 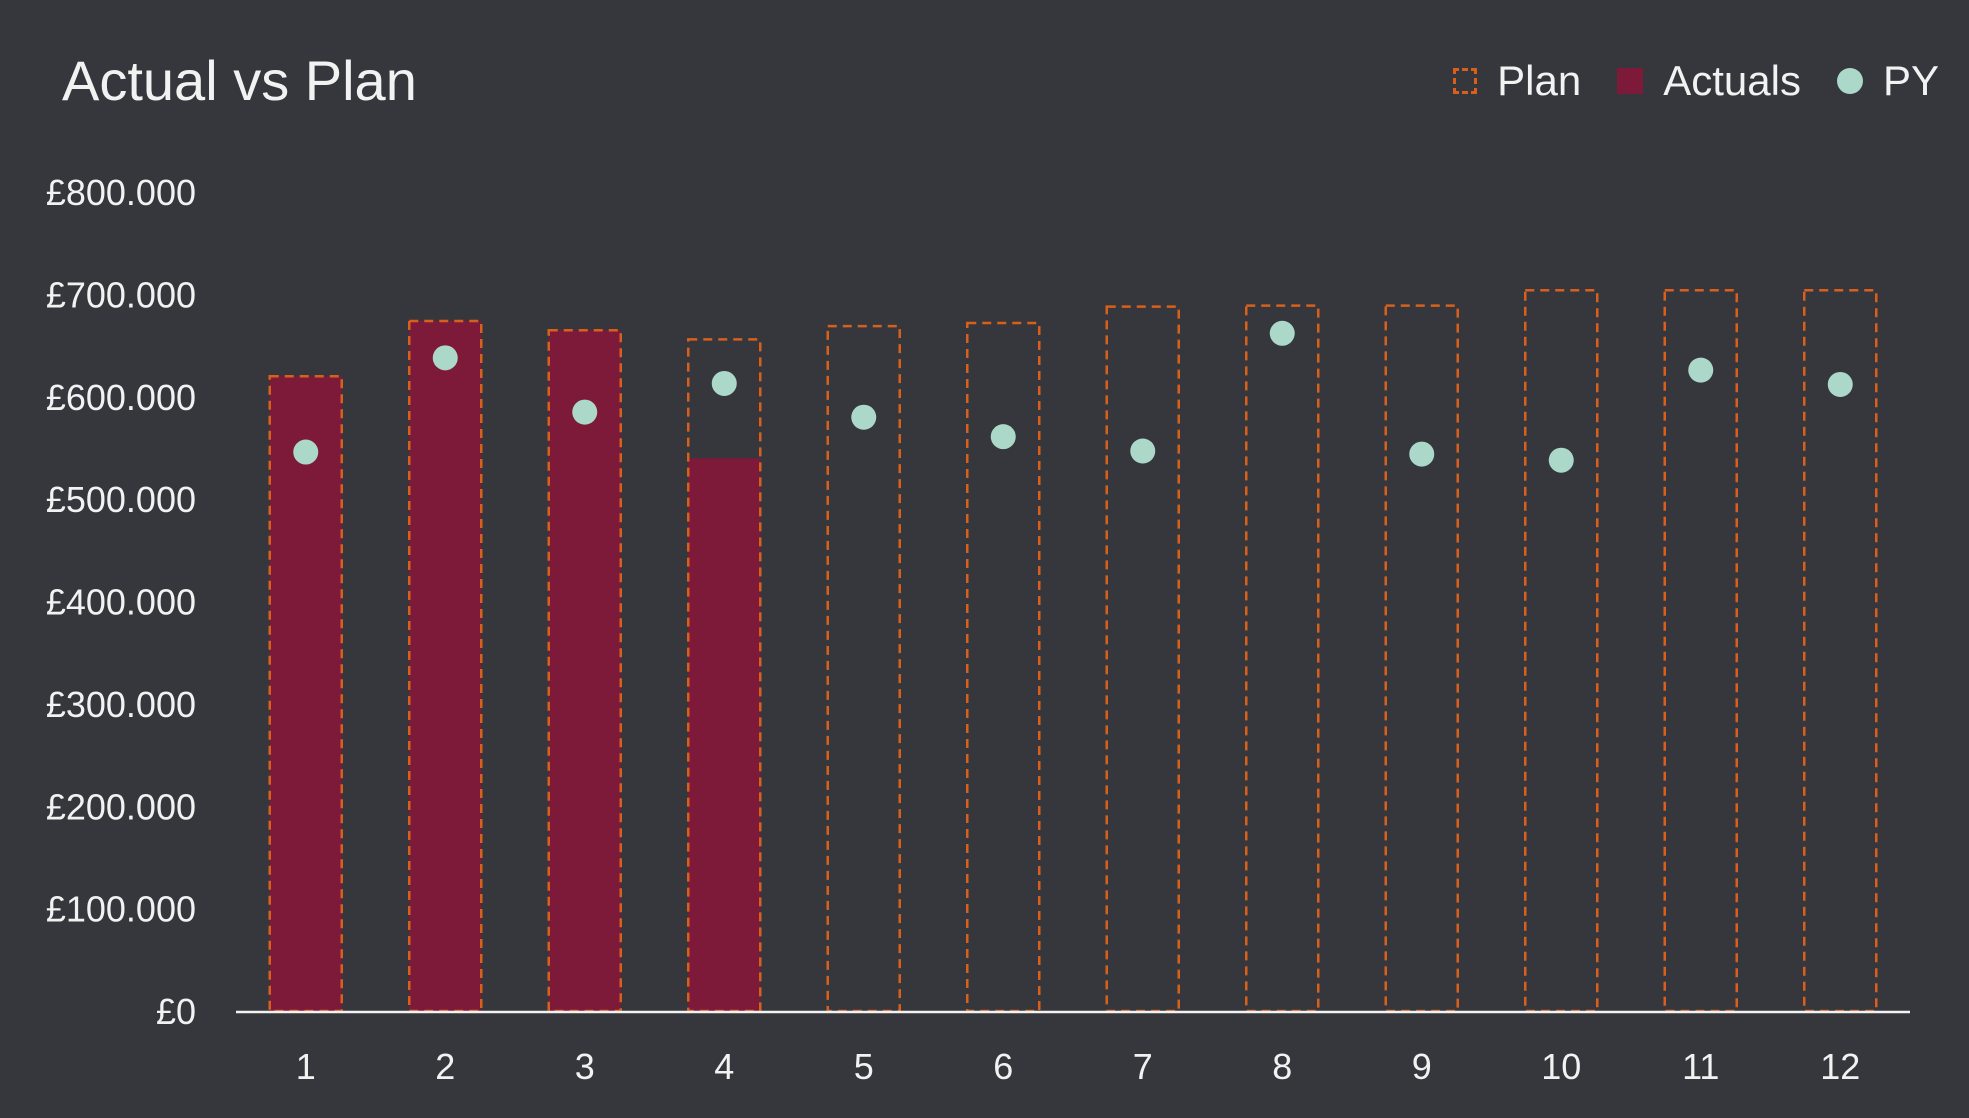 I want to click on y-tick-label: £800.000, so click(x=121, y=192).